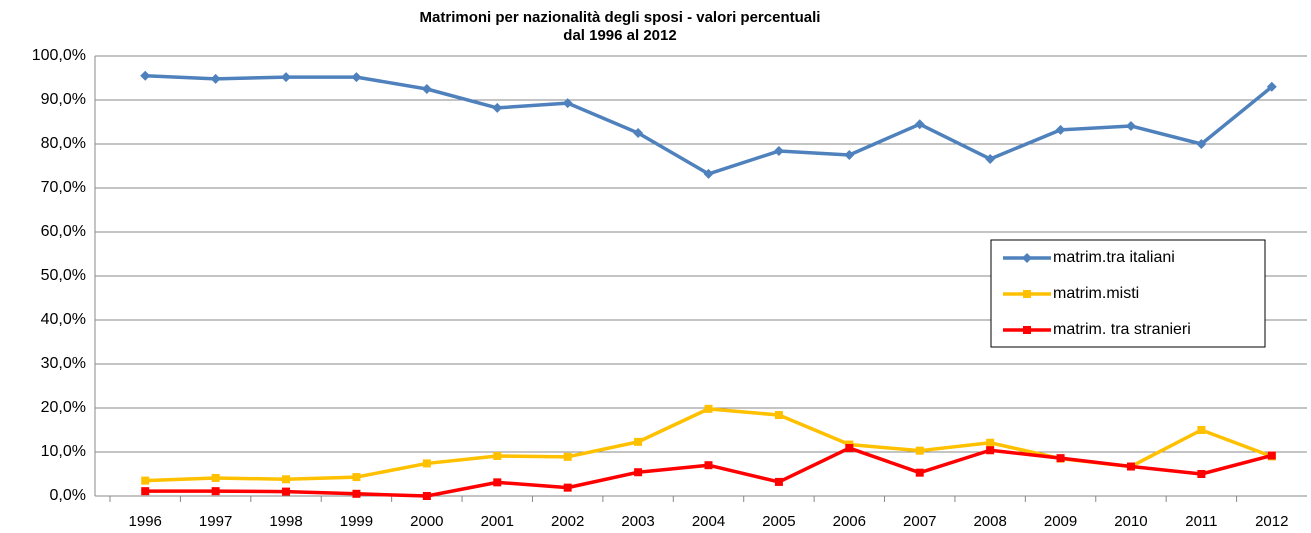 This screenshot has width=1311, height=533. Describe the element at coordinates (1114, 257) in the screenshot. I see `legend-label: matrim.tra italiani` at that location.